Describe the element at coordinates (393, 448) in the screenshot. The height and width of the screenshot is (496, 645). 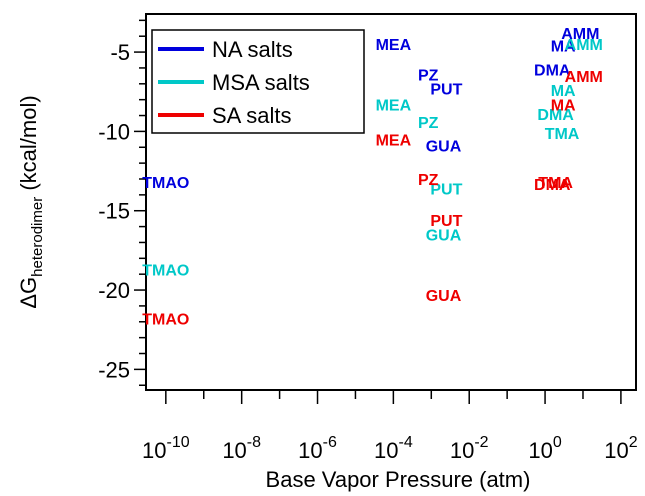
I see `x-tick-label: 10⁻⁴` at that location.